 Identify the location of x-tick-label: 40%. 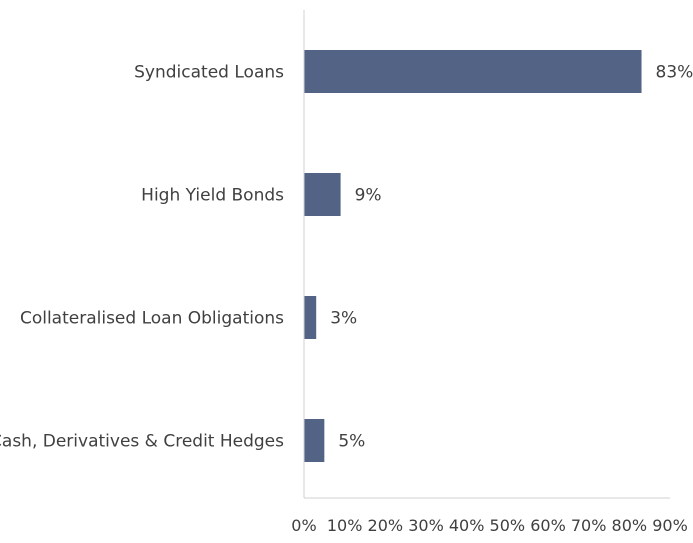
(467, 525).